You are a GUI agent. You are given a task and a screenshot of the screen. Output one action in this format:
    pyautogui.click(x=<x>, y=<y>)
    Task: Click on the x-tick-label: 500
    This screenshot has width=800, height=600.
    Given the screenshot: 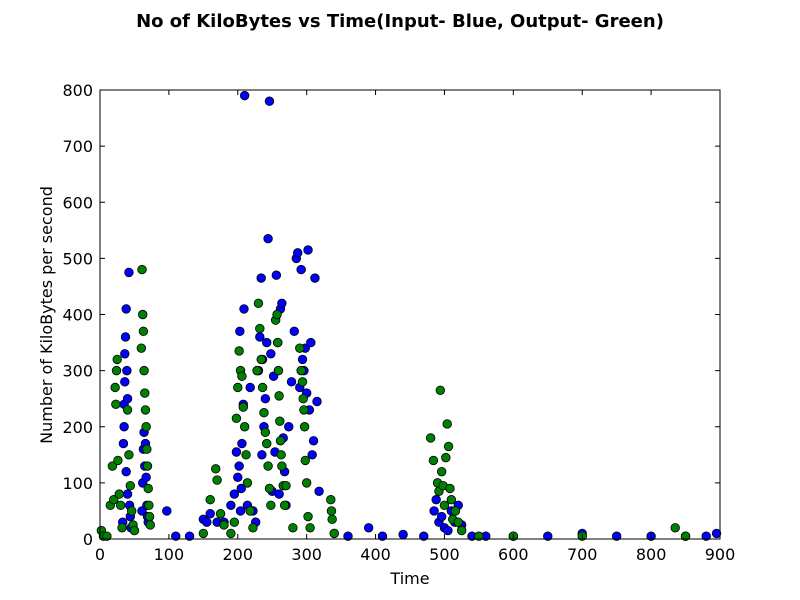 What is the action you would take?
    pyautogui.click(x=444, y=554)
    